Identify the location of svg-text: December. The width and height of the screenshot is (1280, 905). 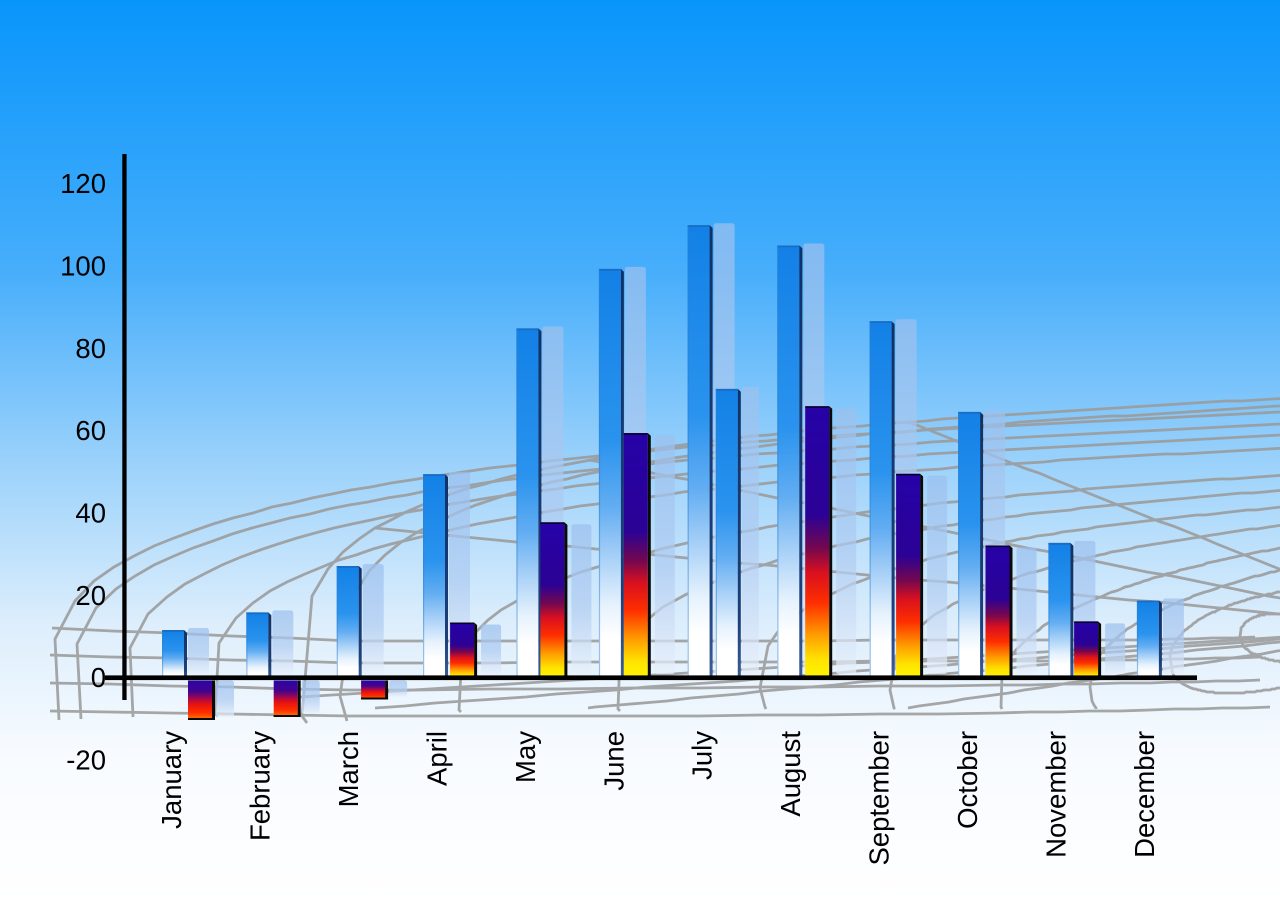
(1144, 794).